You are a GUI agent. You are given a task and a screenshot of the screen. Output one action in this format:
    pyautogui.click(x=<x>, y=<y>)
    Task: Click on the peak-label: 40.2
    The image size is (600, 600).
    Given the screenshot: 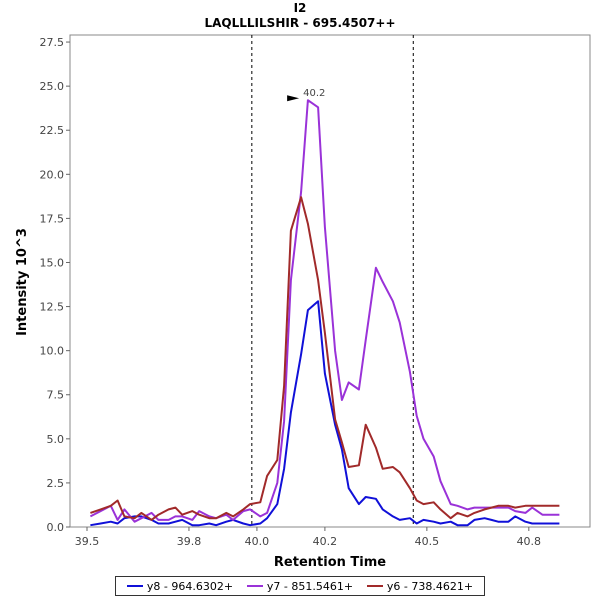 What is the action you would take?
    pyautogui.click(x=314, y=93)
    